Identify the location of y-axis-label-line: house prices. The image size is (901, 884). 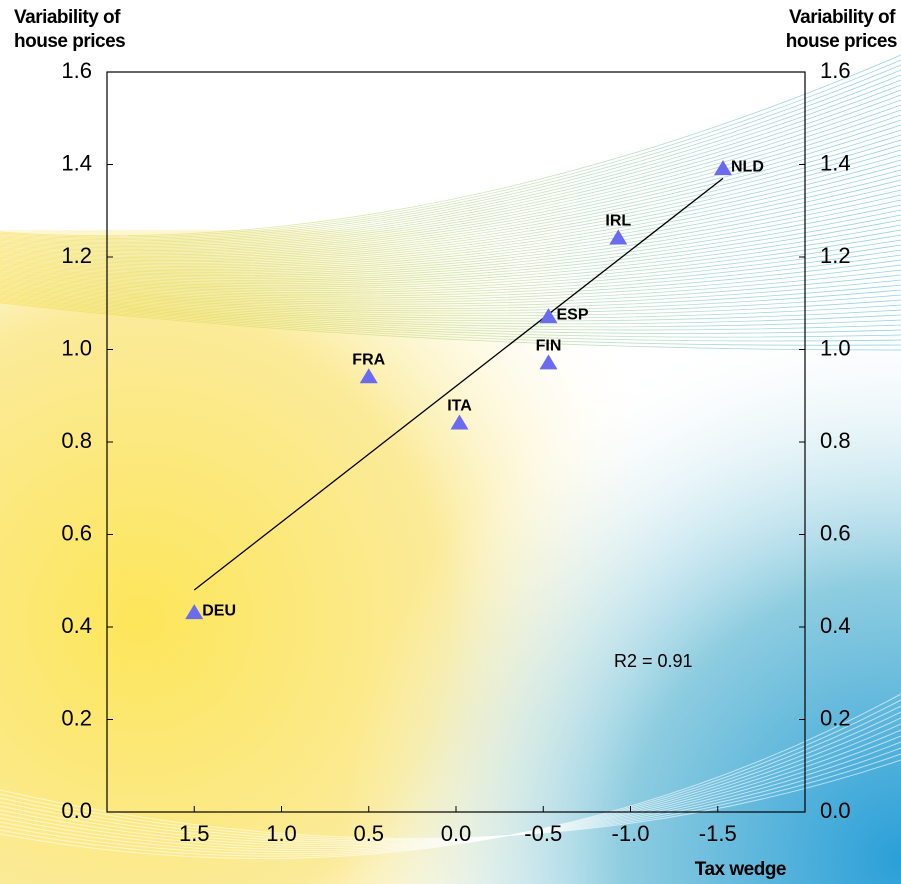
(69, 41).